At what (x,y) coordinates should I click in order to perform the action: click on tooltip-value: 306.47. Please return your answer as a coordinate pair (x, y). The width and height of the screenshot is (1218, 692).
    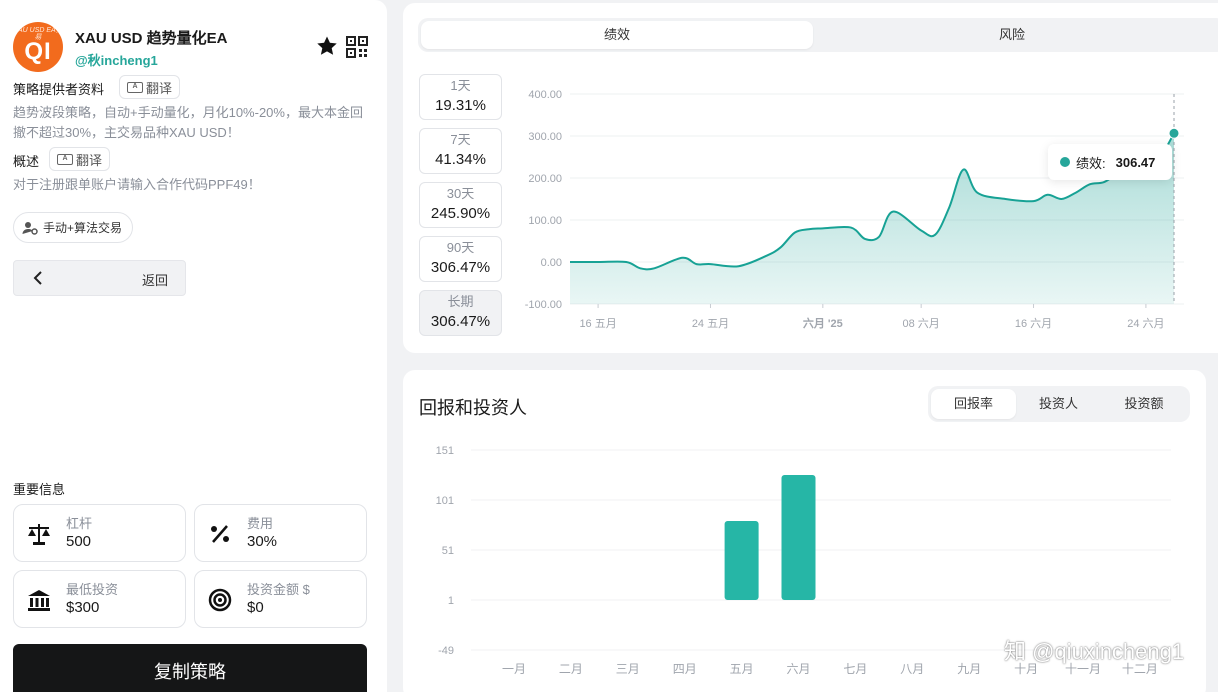
    Looking at the image, I should click on (1135, 162).